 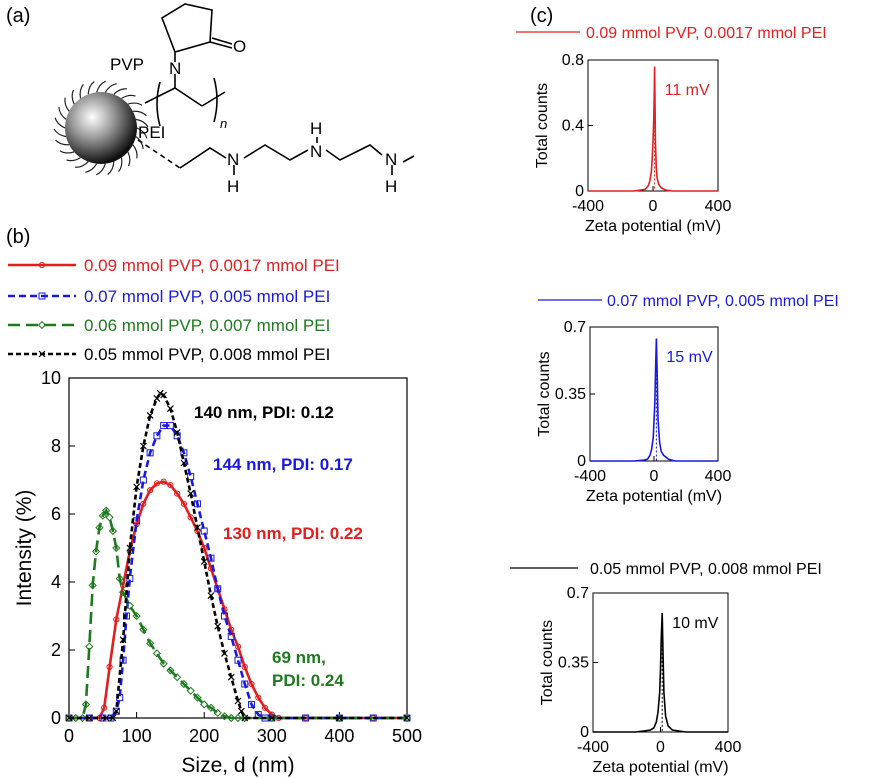 I want to click on peak-annotation: PDI: 0.24, so click(x=308, y=680).